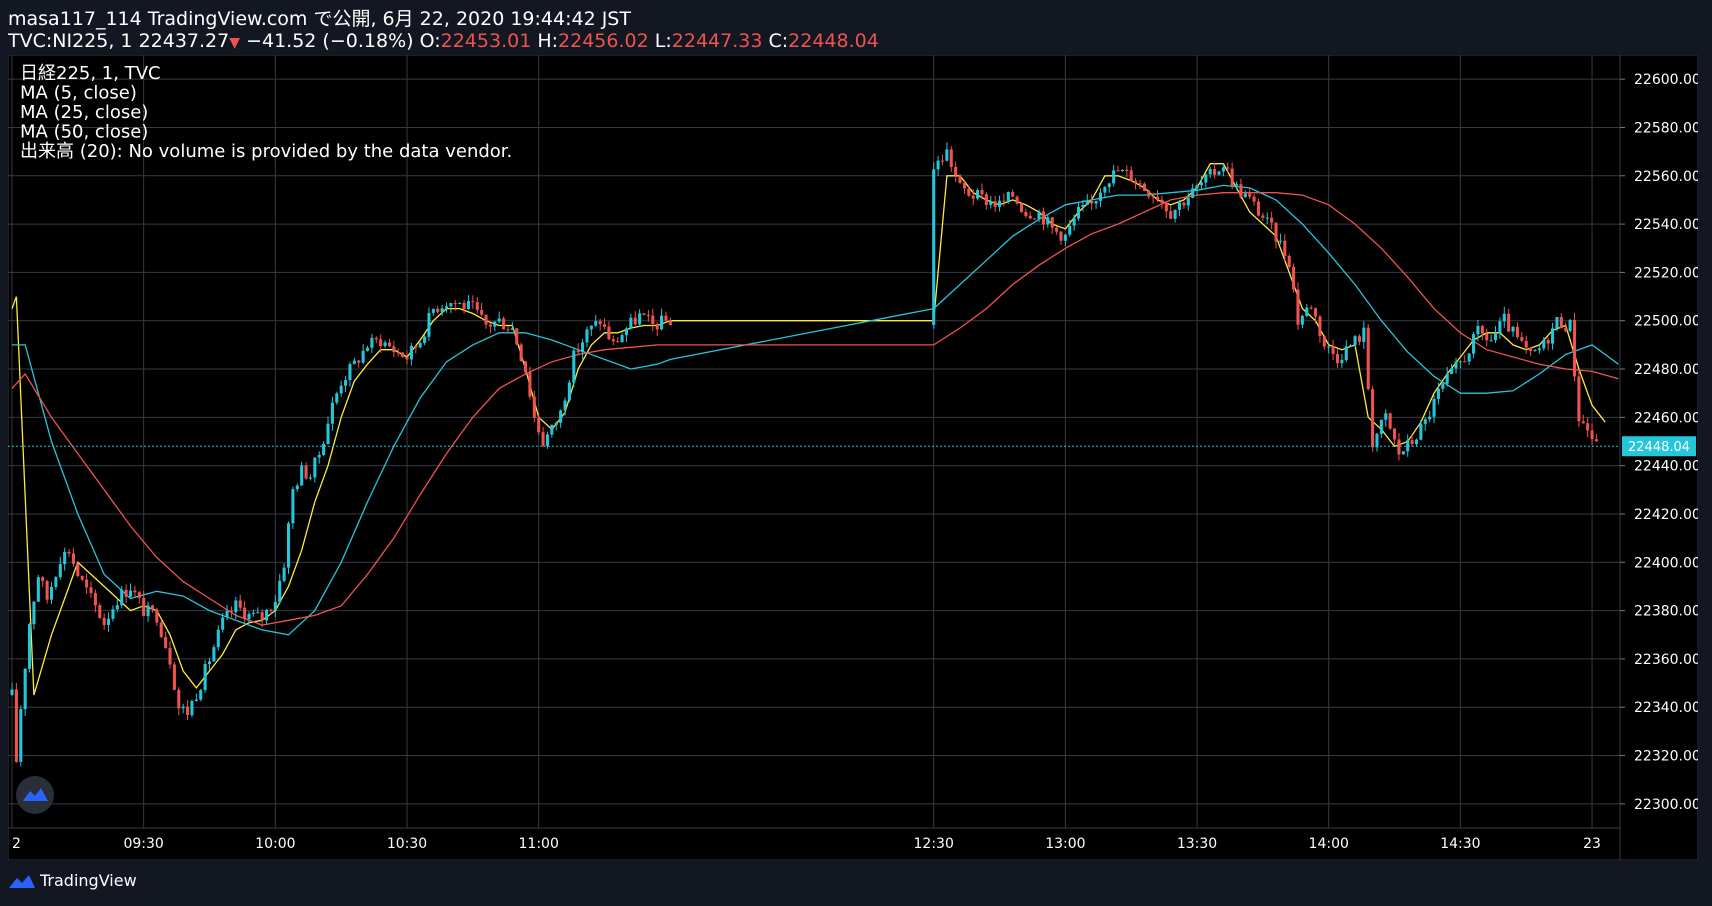 The height and width of the screenshot is (906, 1712). Describe the element at coordinates (90, 73) in the screenshot. I see `legend-item: 日経225, 1, TVC` at that location.